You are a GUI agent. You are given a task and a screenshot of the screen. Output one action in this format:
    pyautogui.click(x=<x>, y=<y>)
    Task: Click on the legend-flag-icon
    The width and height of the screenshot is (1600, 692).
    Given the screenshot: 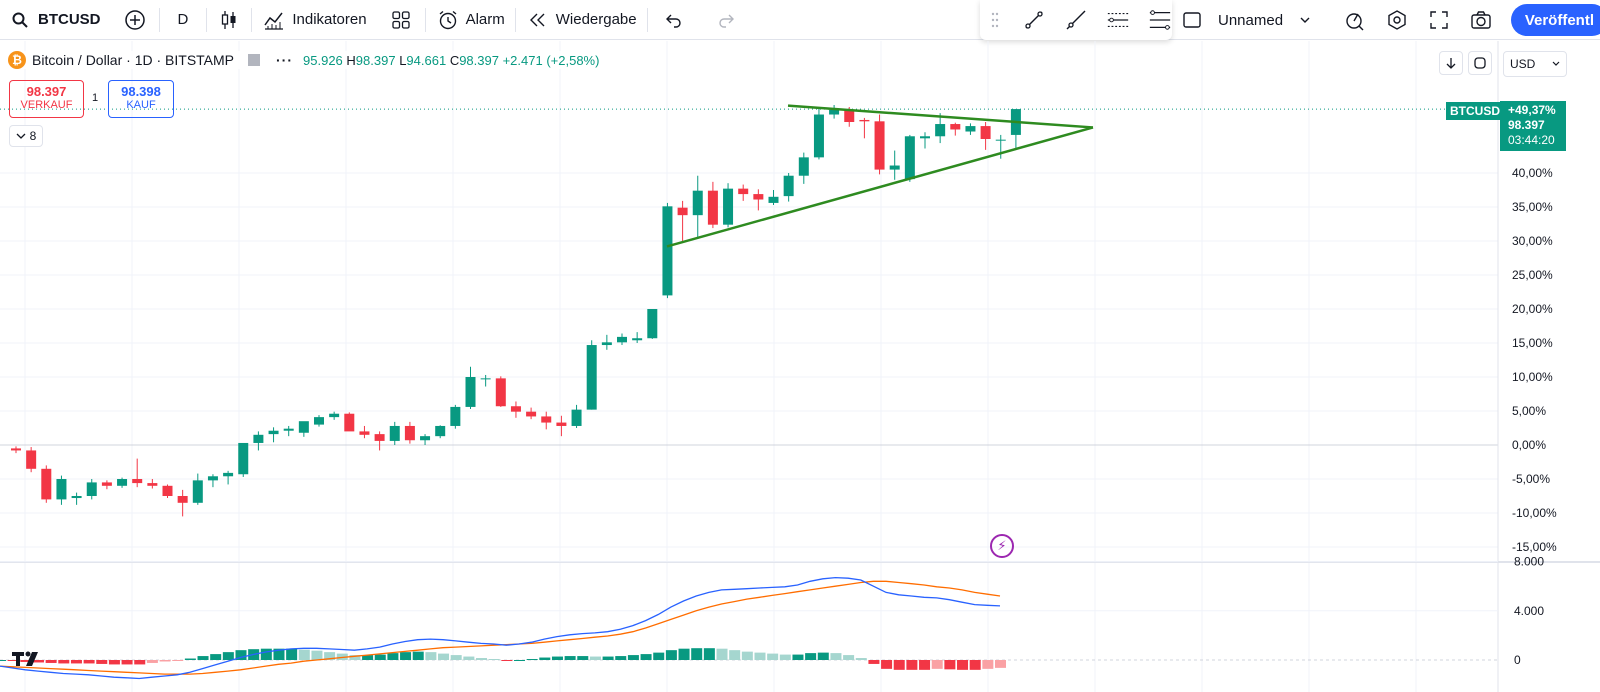 What is the action you would take?
    pyautogui.click(x=254, y=60)
    